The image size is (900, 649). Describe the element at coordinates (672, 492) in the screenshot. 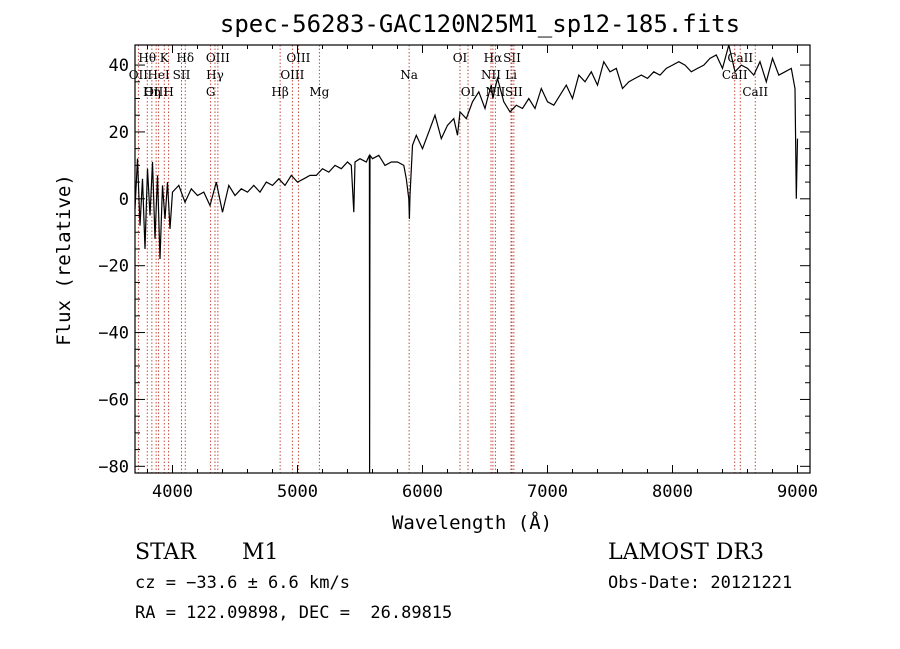

I see `x-tick-label: 8000` at that location.